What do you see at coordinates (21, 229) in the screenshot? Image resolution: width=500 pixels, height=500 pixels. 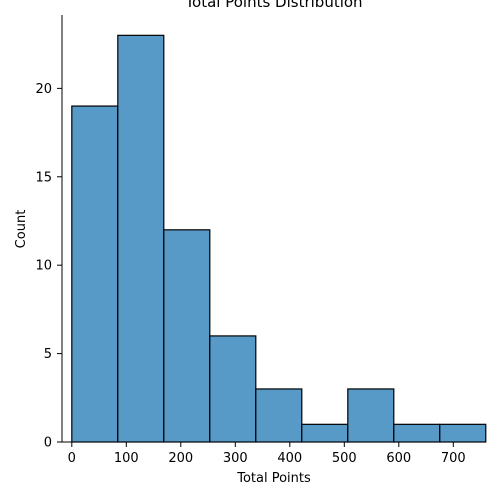 I see `y-axis-title: Count` at bounding box center [21, 229].